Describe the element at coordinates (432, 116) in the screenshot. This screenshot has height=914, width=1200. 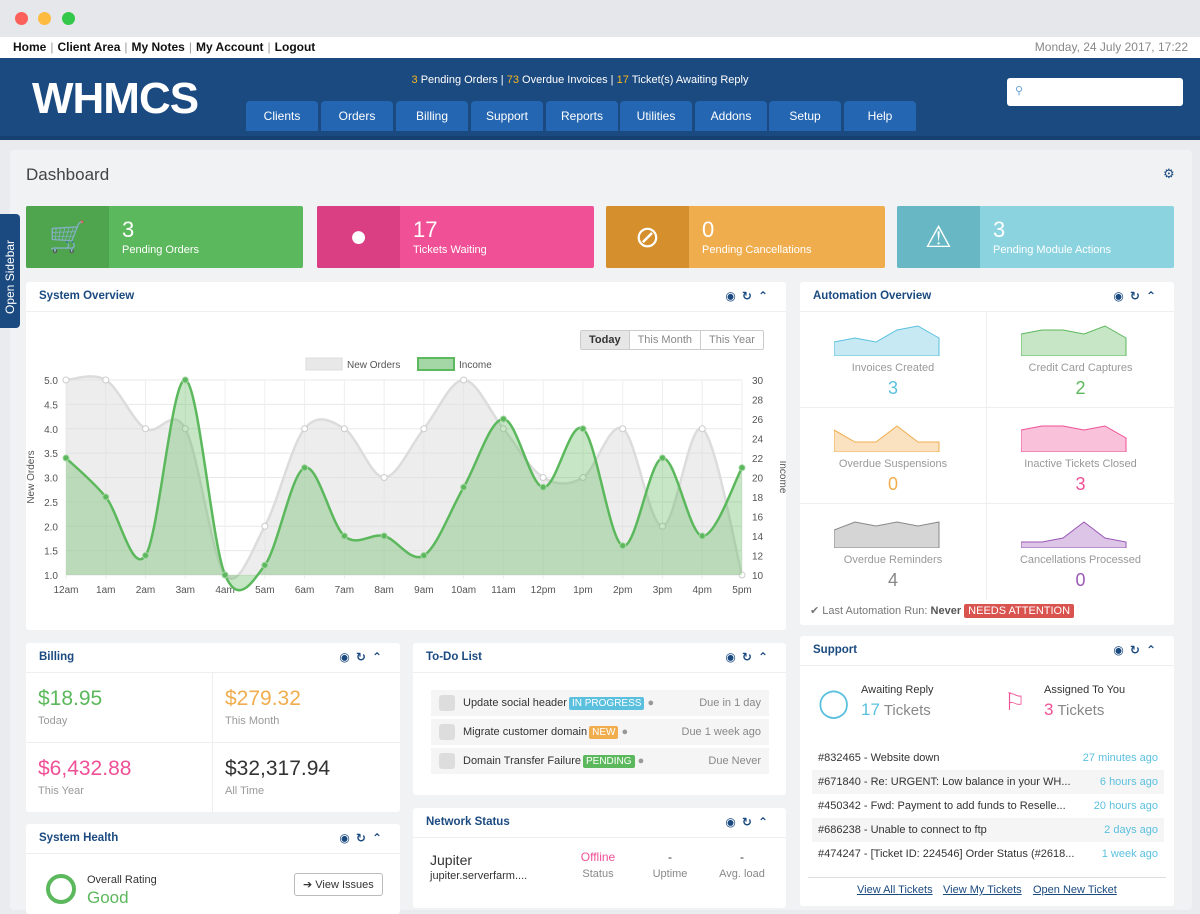
I see `nav-tab-billing: Billing` at that location.